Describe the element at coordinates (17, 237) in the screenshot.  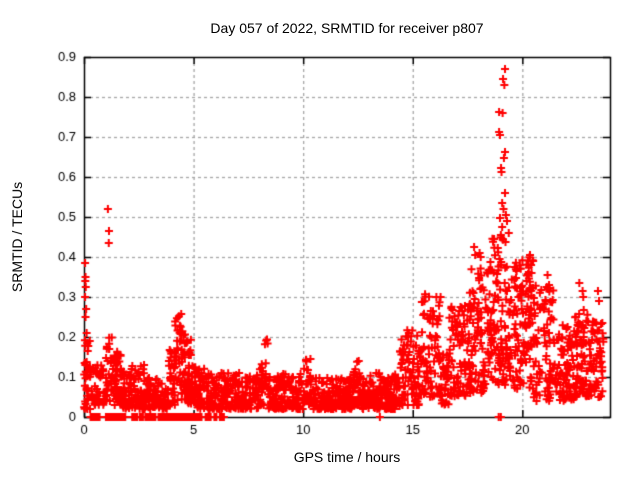
I see `y-axis-label: SRMTID / TECUs` at that location.